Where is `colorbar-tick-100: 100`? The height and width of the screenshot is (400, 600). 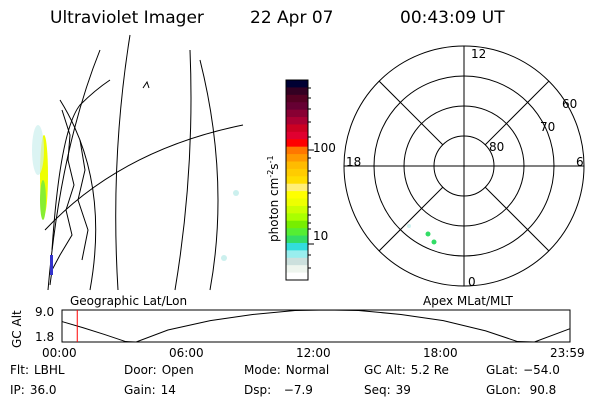 colorbar-tick-100: 100 is located at coordinates (324, 148).